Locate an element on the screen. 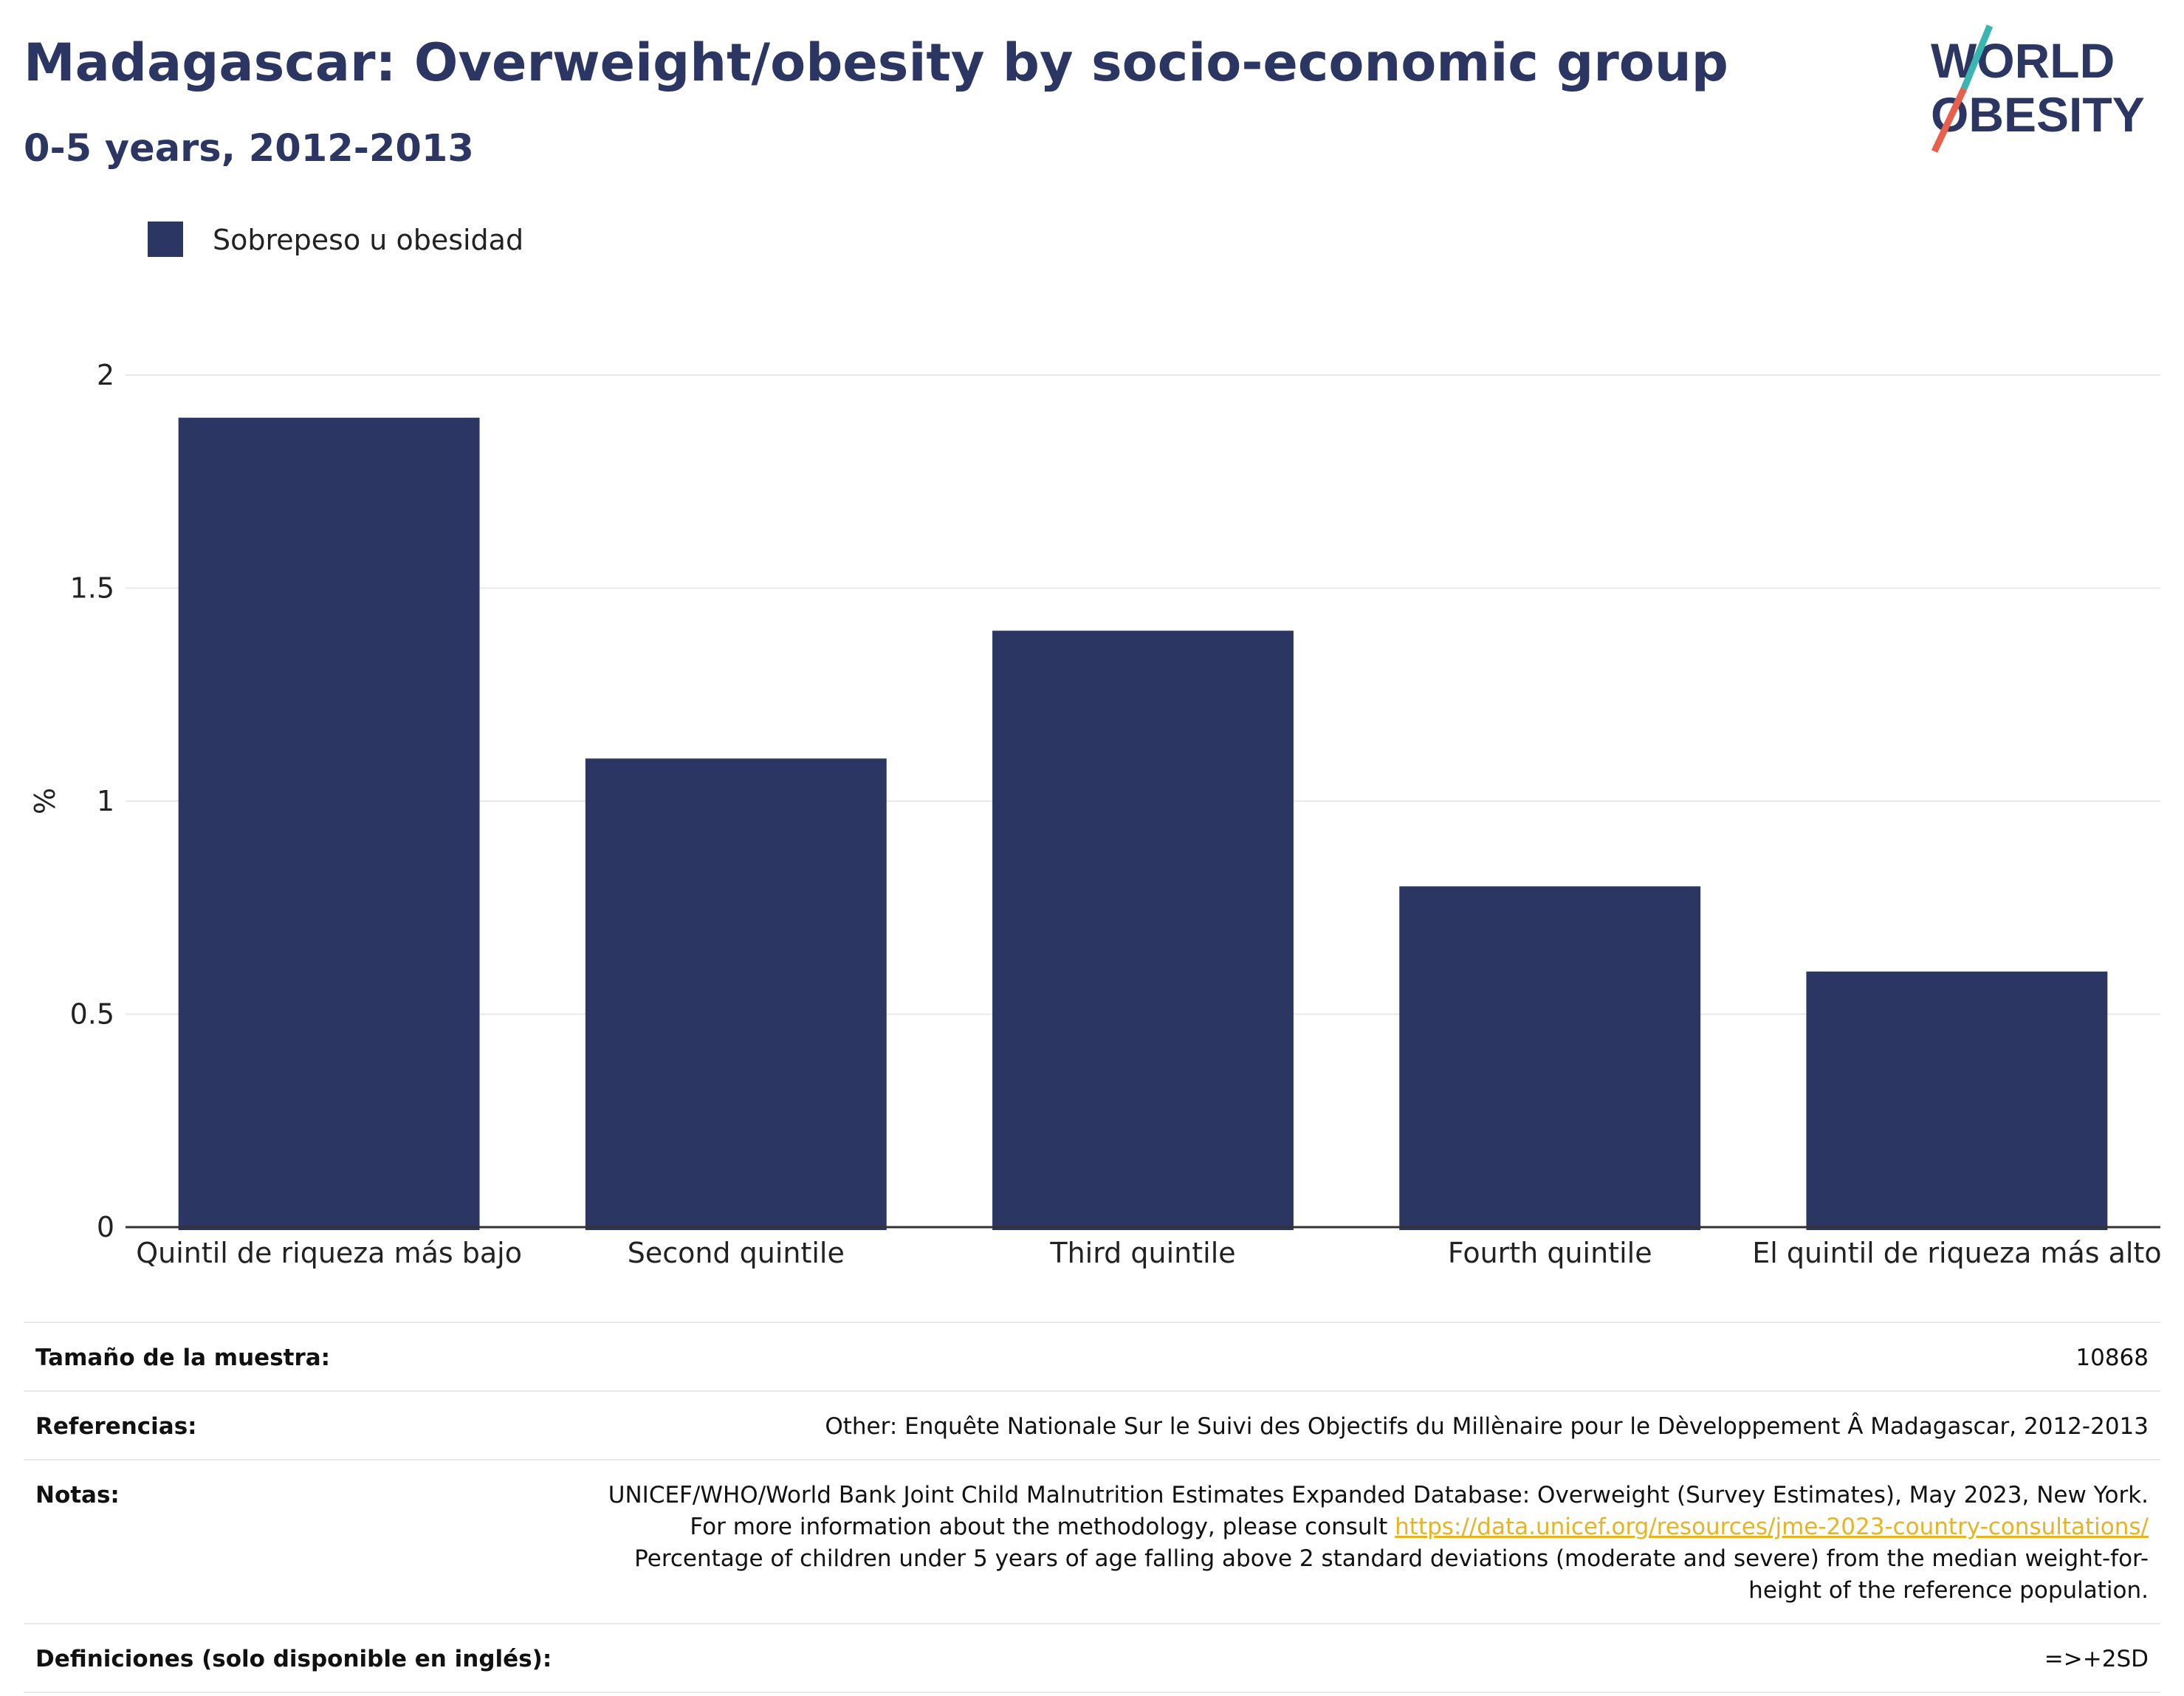 Image resolution: width=2184 pixels, height=1696 pixels. logo-line-world: WORLD is located at coordinates (2023, 61).